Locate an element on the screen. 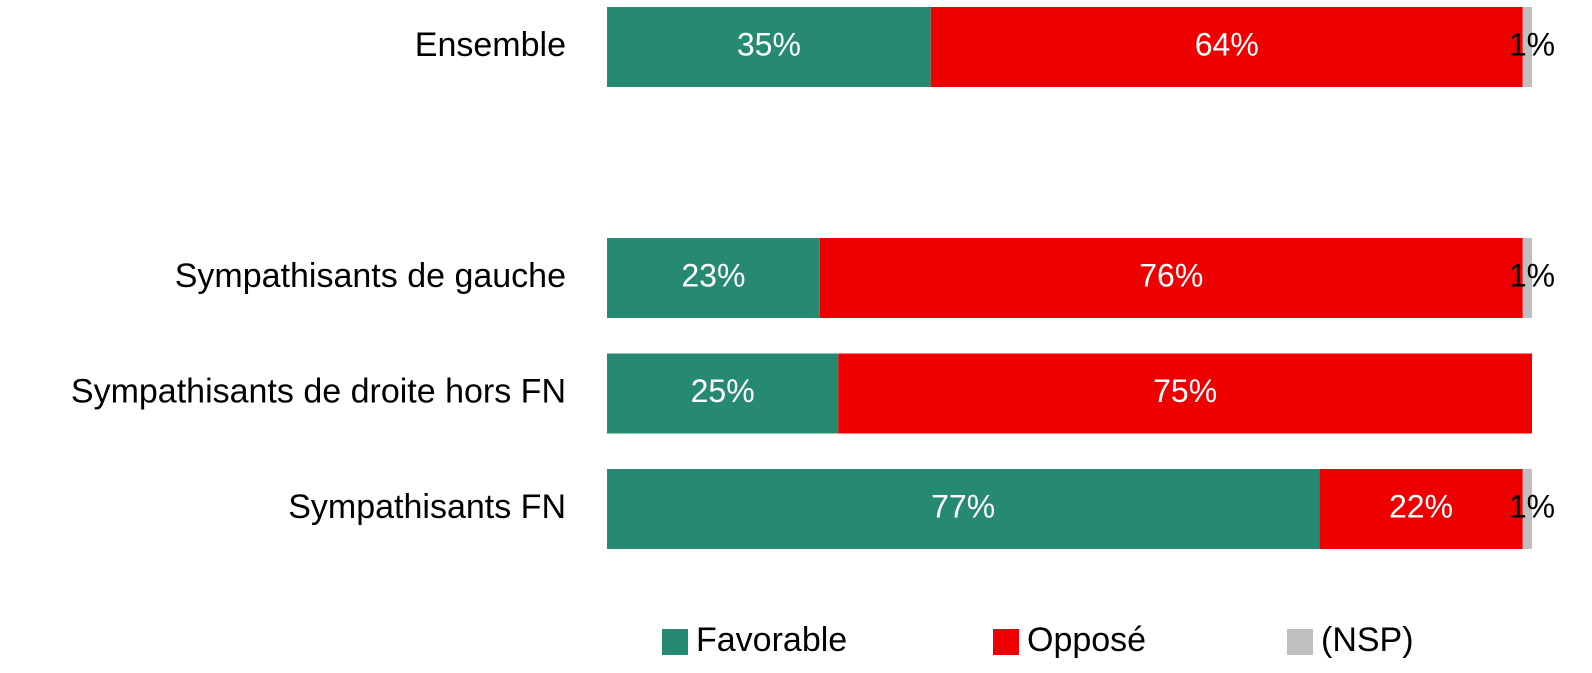 This screenshot has width=1592, height=673. legend-label: Opposé is located at coordinates (1086, 640).